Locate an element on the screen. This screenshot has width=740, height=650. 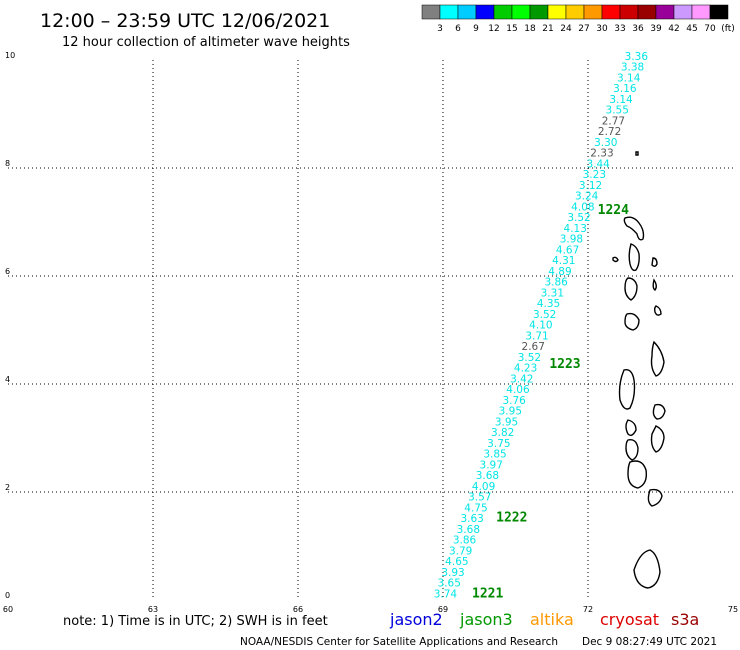
longitude-tick-label: 75 is located at coordinates (733, 609).